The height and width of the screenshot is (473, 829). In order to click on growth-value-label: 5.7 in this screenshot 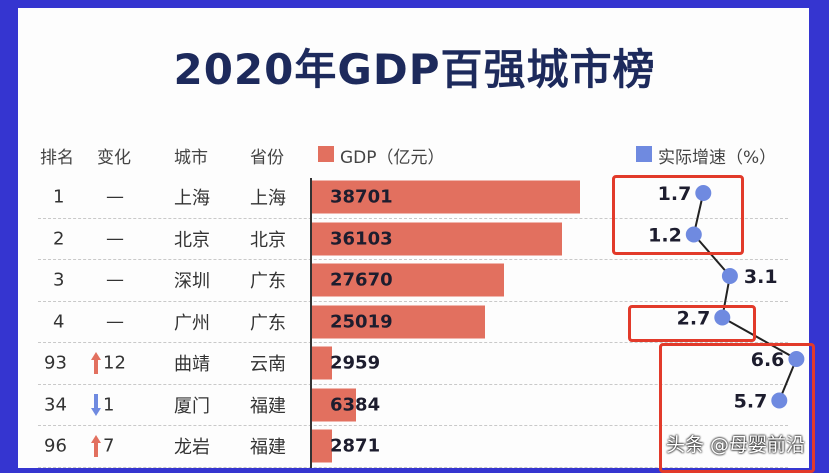, I will do `click(751, 402)`.